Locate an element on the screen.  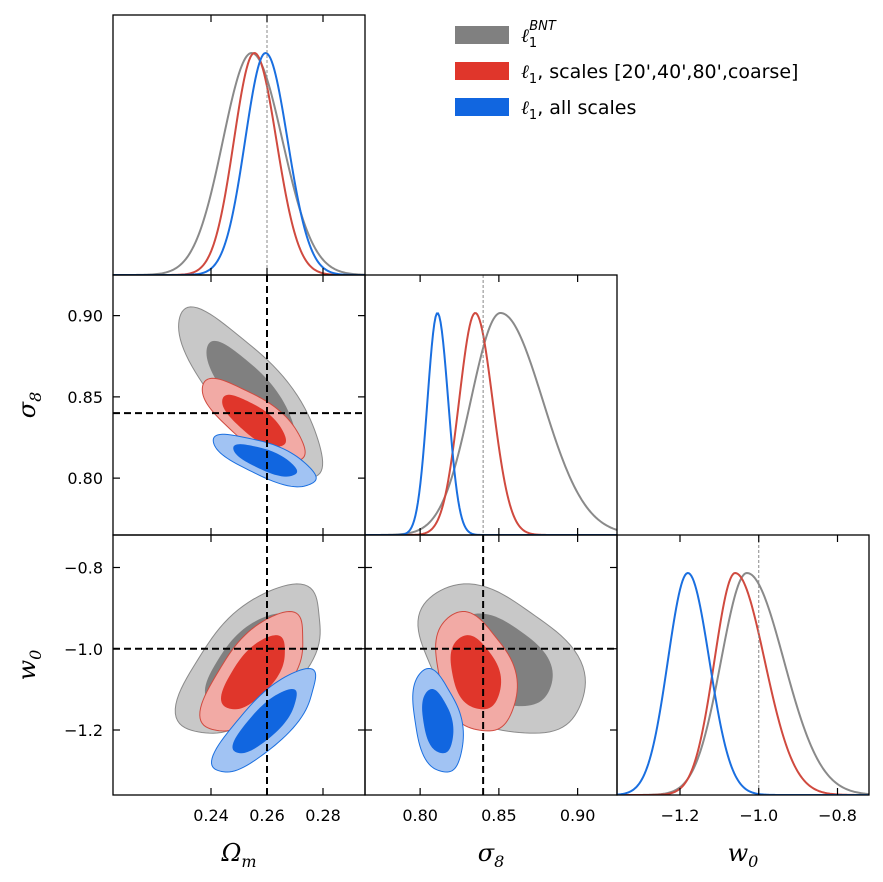
panel-om-w0 is located at coordinates (239, 665).